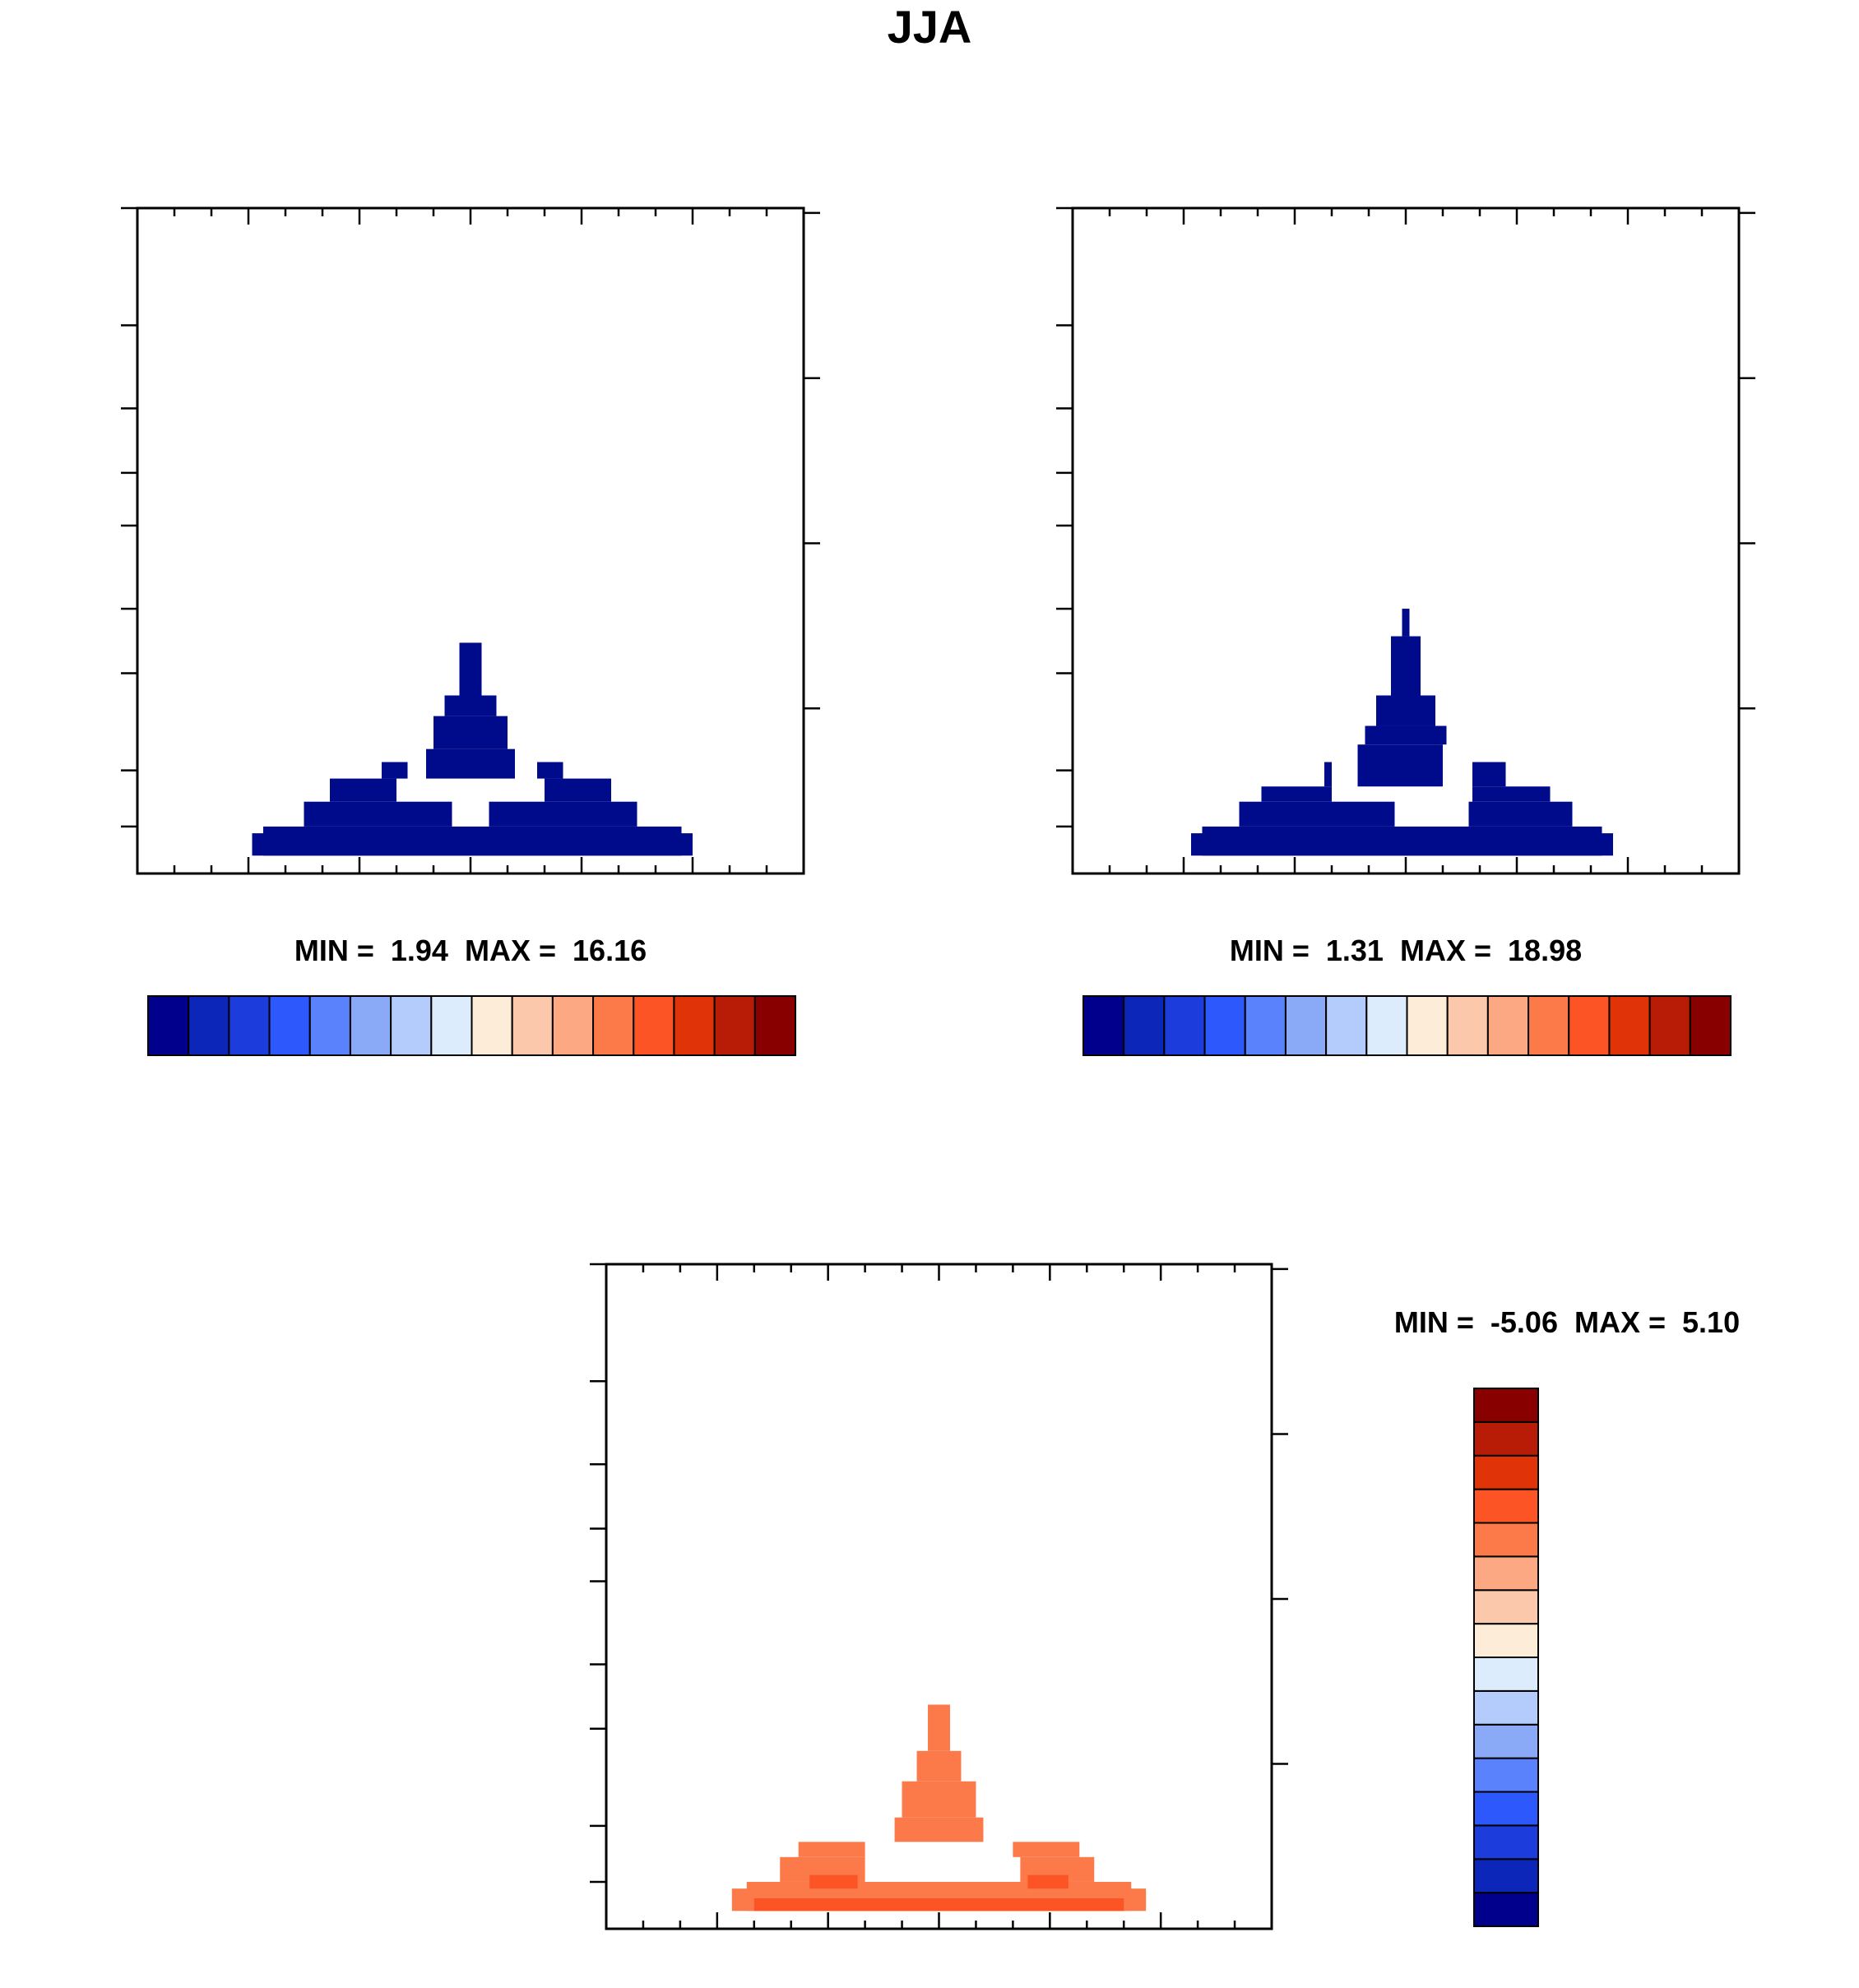 This screenshot has height=1988, width=1859. Describe the element at coordinates (1711, 1322) in the screenshot. I see `max-value: 5.10` at that location.